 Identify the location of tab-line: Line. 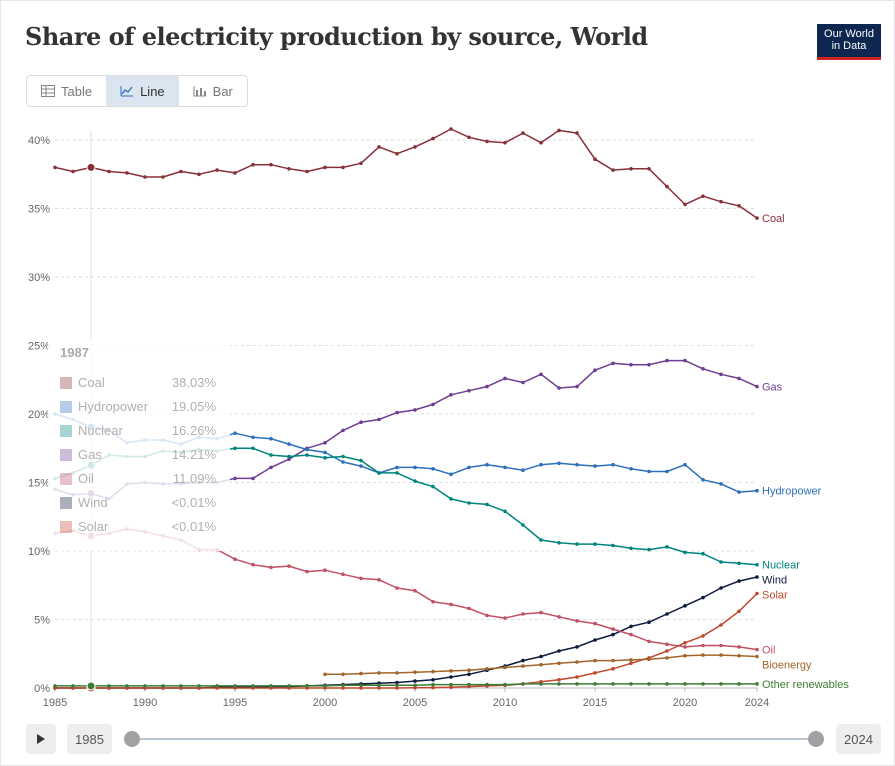
(142, 91).